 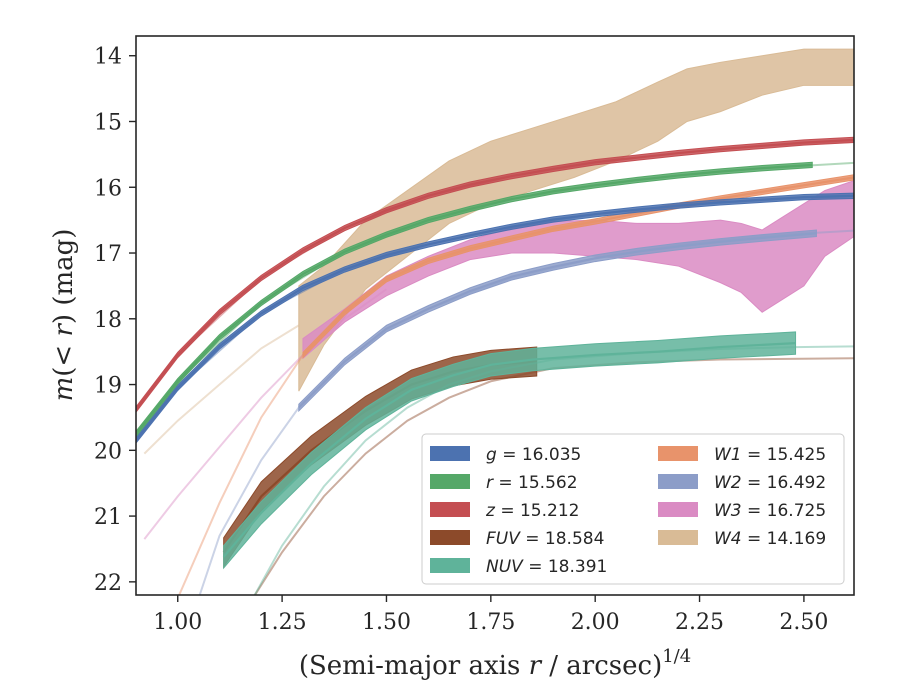 I want to click on y-tick-label: 22, so click(x=108, y=583).